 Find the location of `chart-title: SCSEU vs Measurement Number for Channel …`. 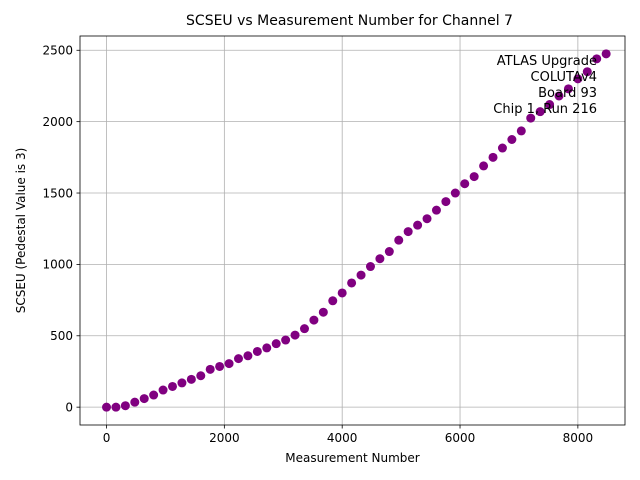

chart-title: SCSEU vs Measurement Number for Channel … is located at coordinates (349, 21).